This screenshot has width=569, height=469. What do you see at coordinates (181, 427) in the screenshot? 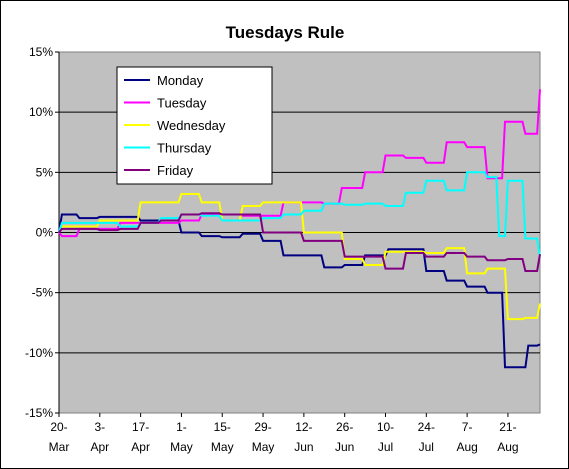
I see `x-tick-label: 1-` at bounding box center [181, 427].